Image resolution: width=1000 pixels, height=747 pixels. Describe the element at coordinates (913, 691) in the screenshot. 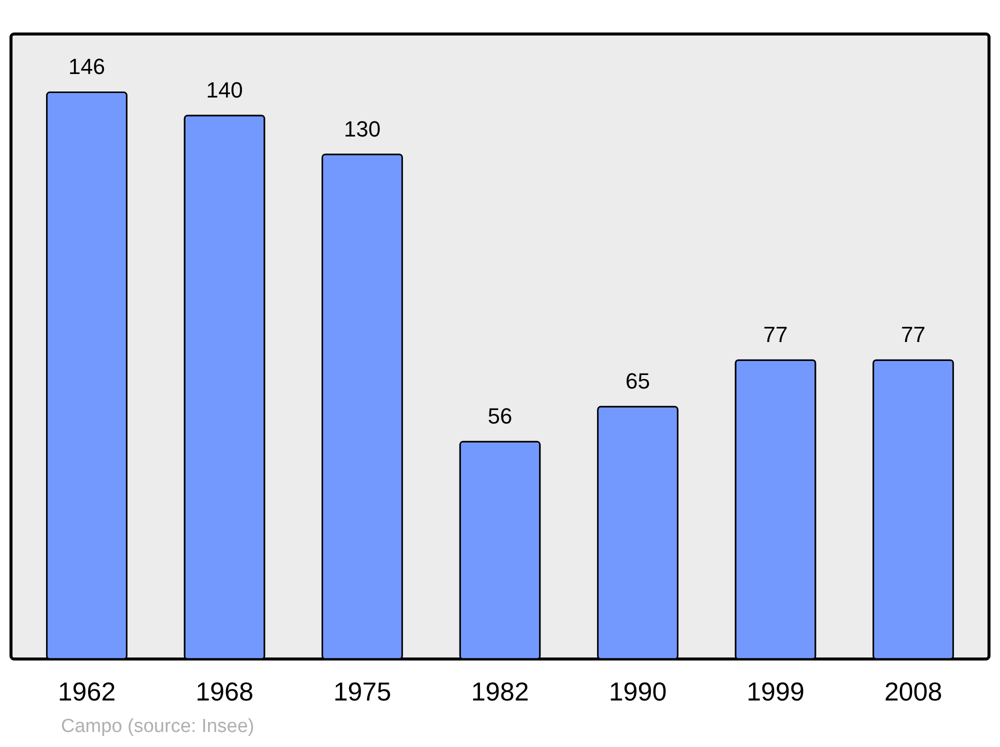

I see `x-tick-label: 2008` at that location.